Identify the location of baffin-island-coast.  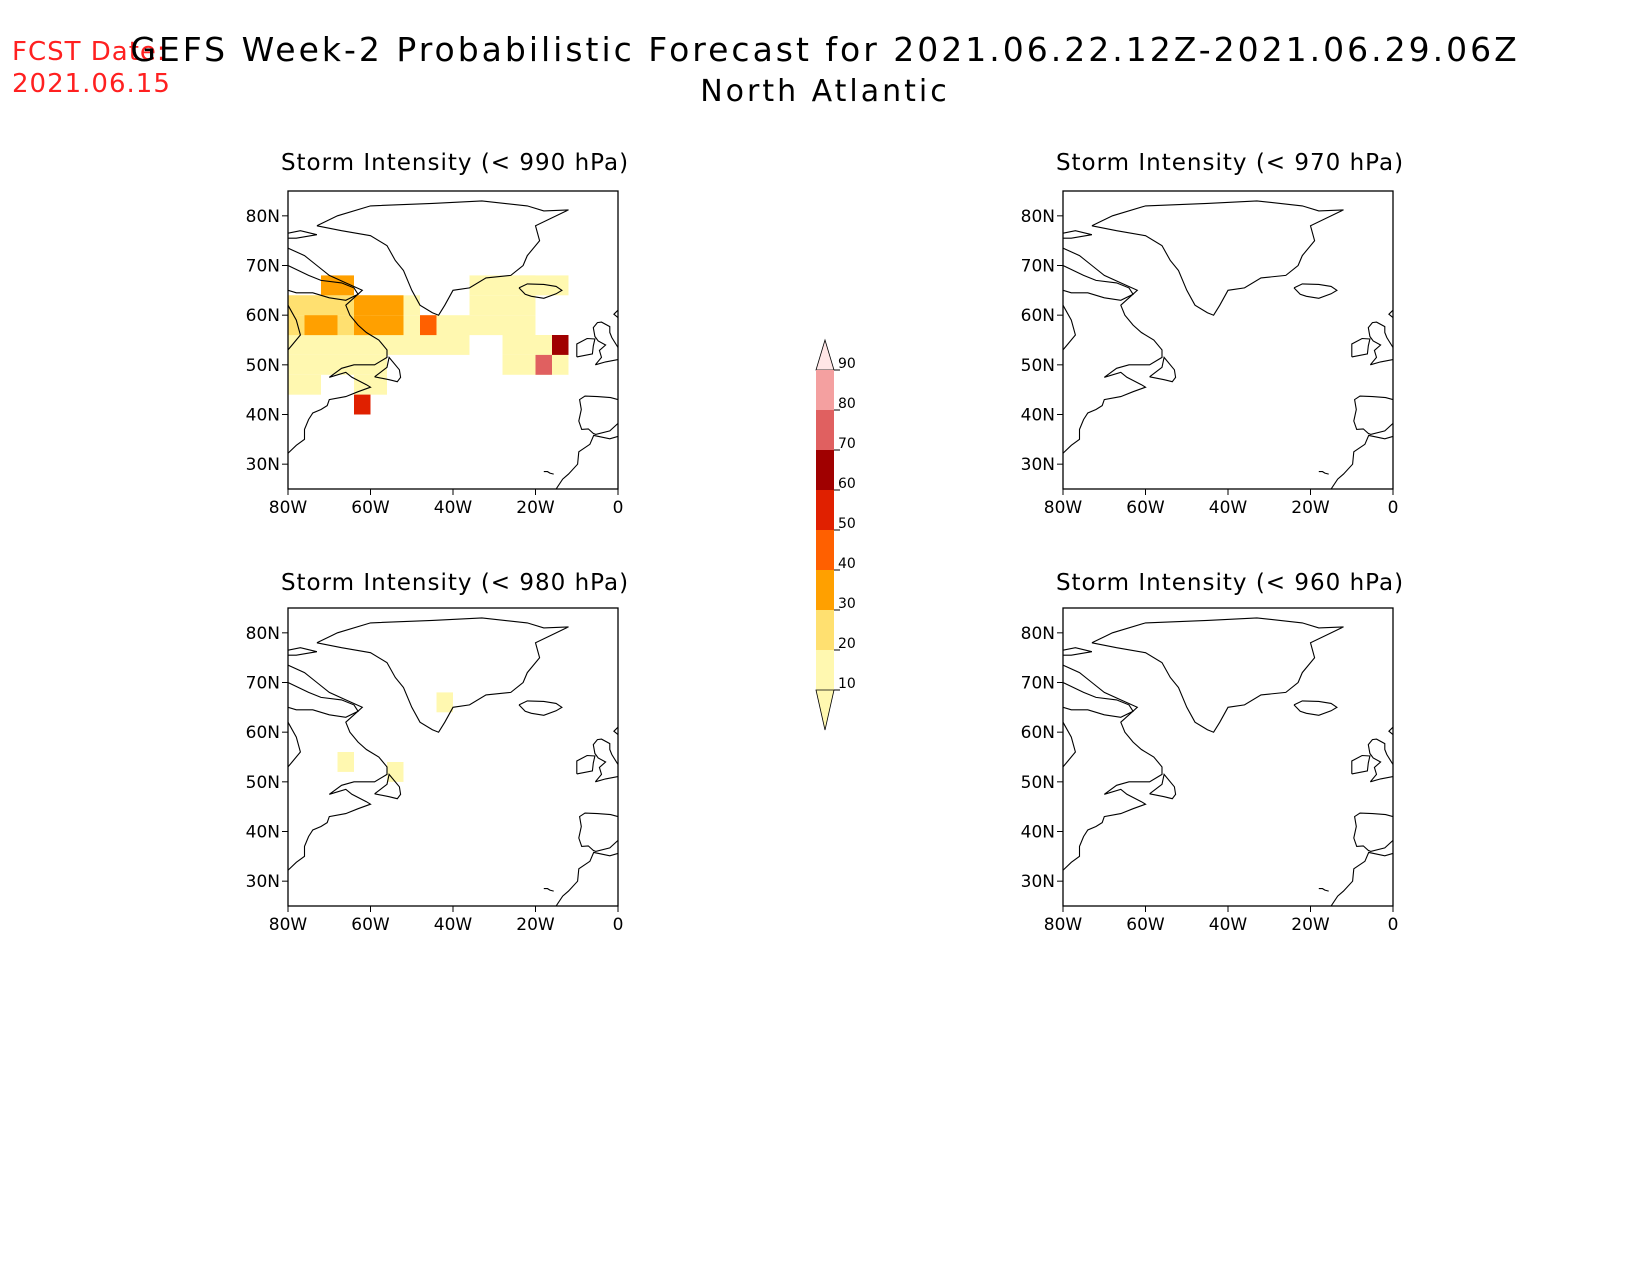
(1098, 700).